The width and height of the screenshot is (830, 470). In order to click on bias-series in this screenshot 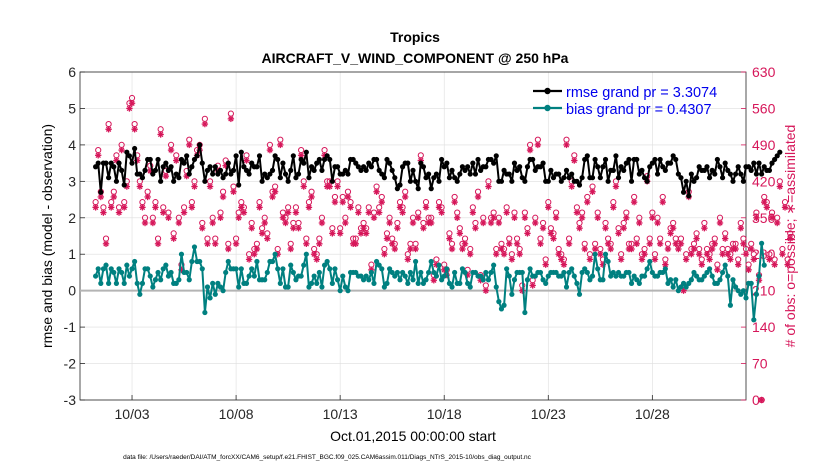, I will do `click(430, 281)`.